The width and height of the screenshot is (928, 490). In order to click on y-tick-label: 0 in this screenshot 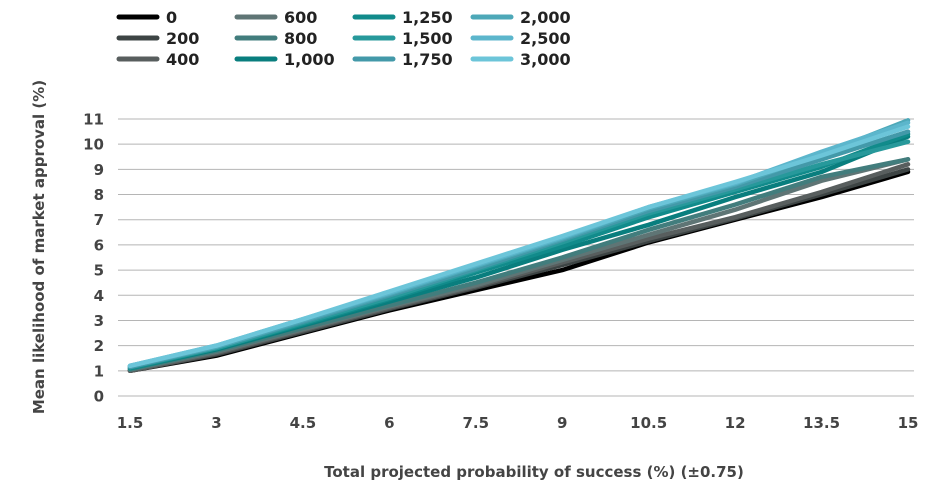, I will do `click(99, 397)`.